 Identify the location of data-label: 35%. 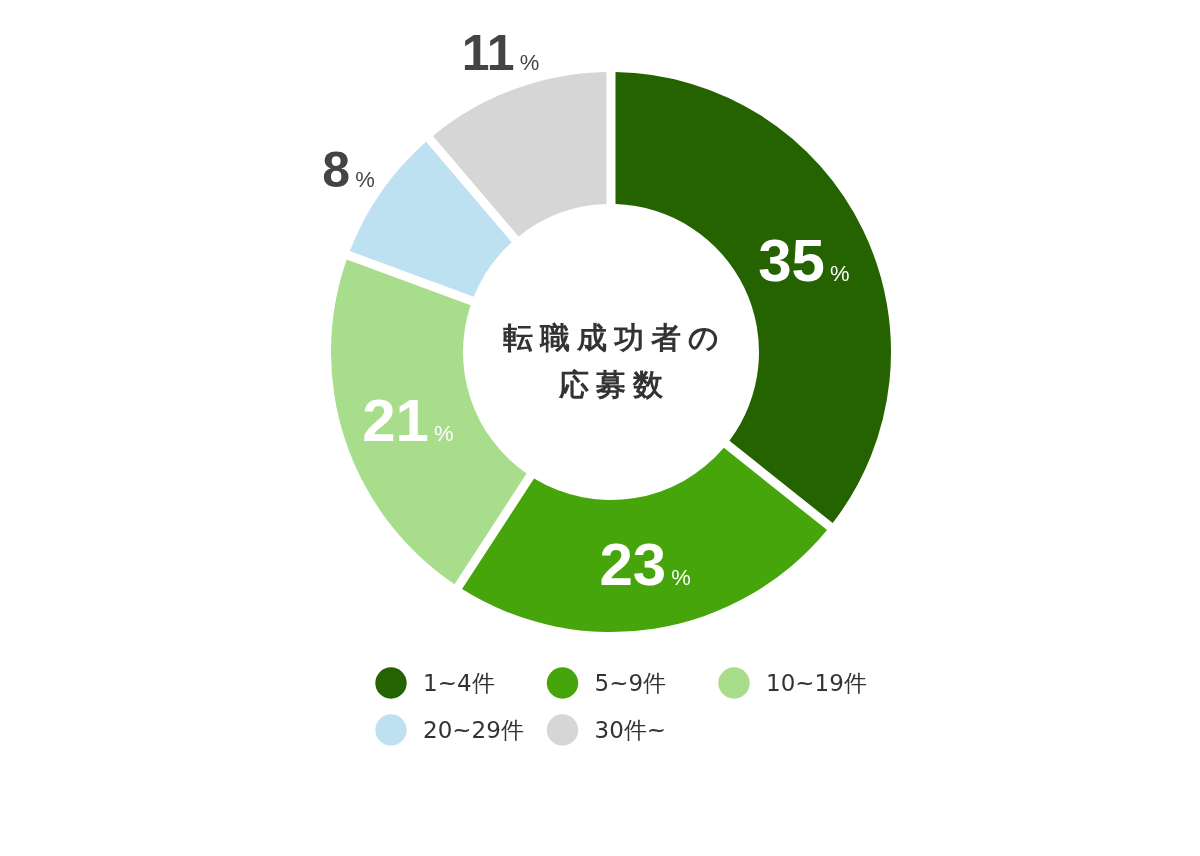
(804, 260).